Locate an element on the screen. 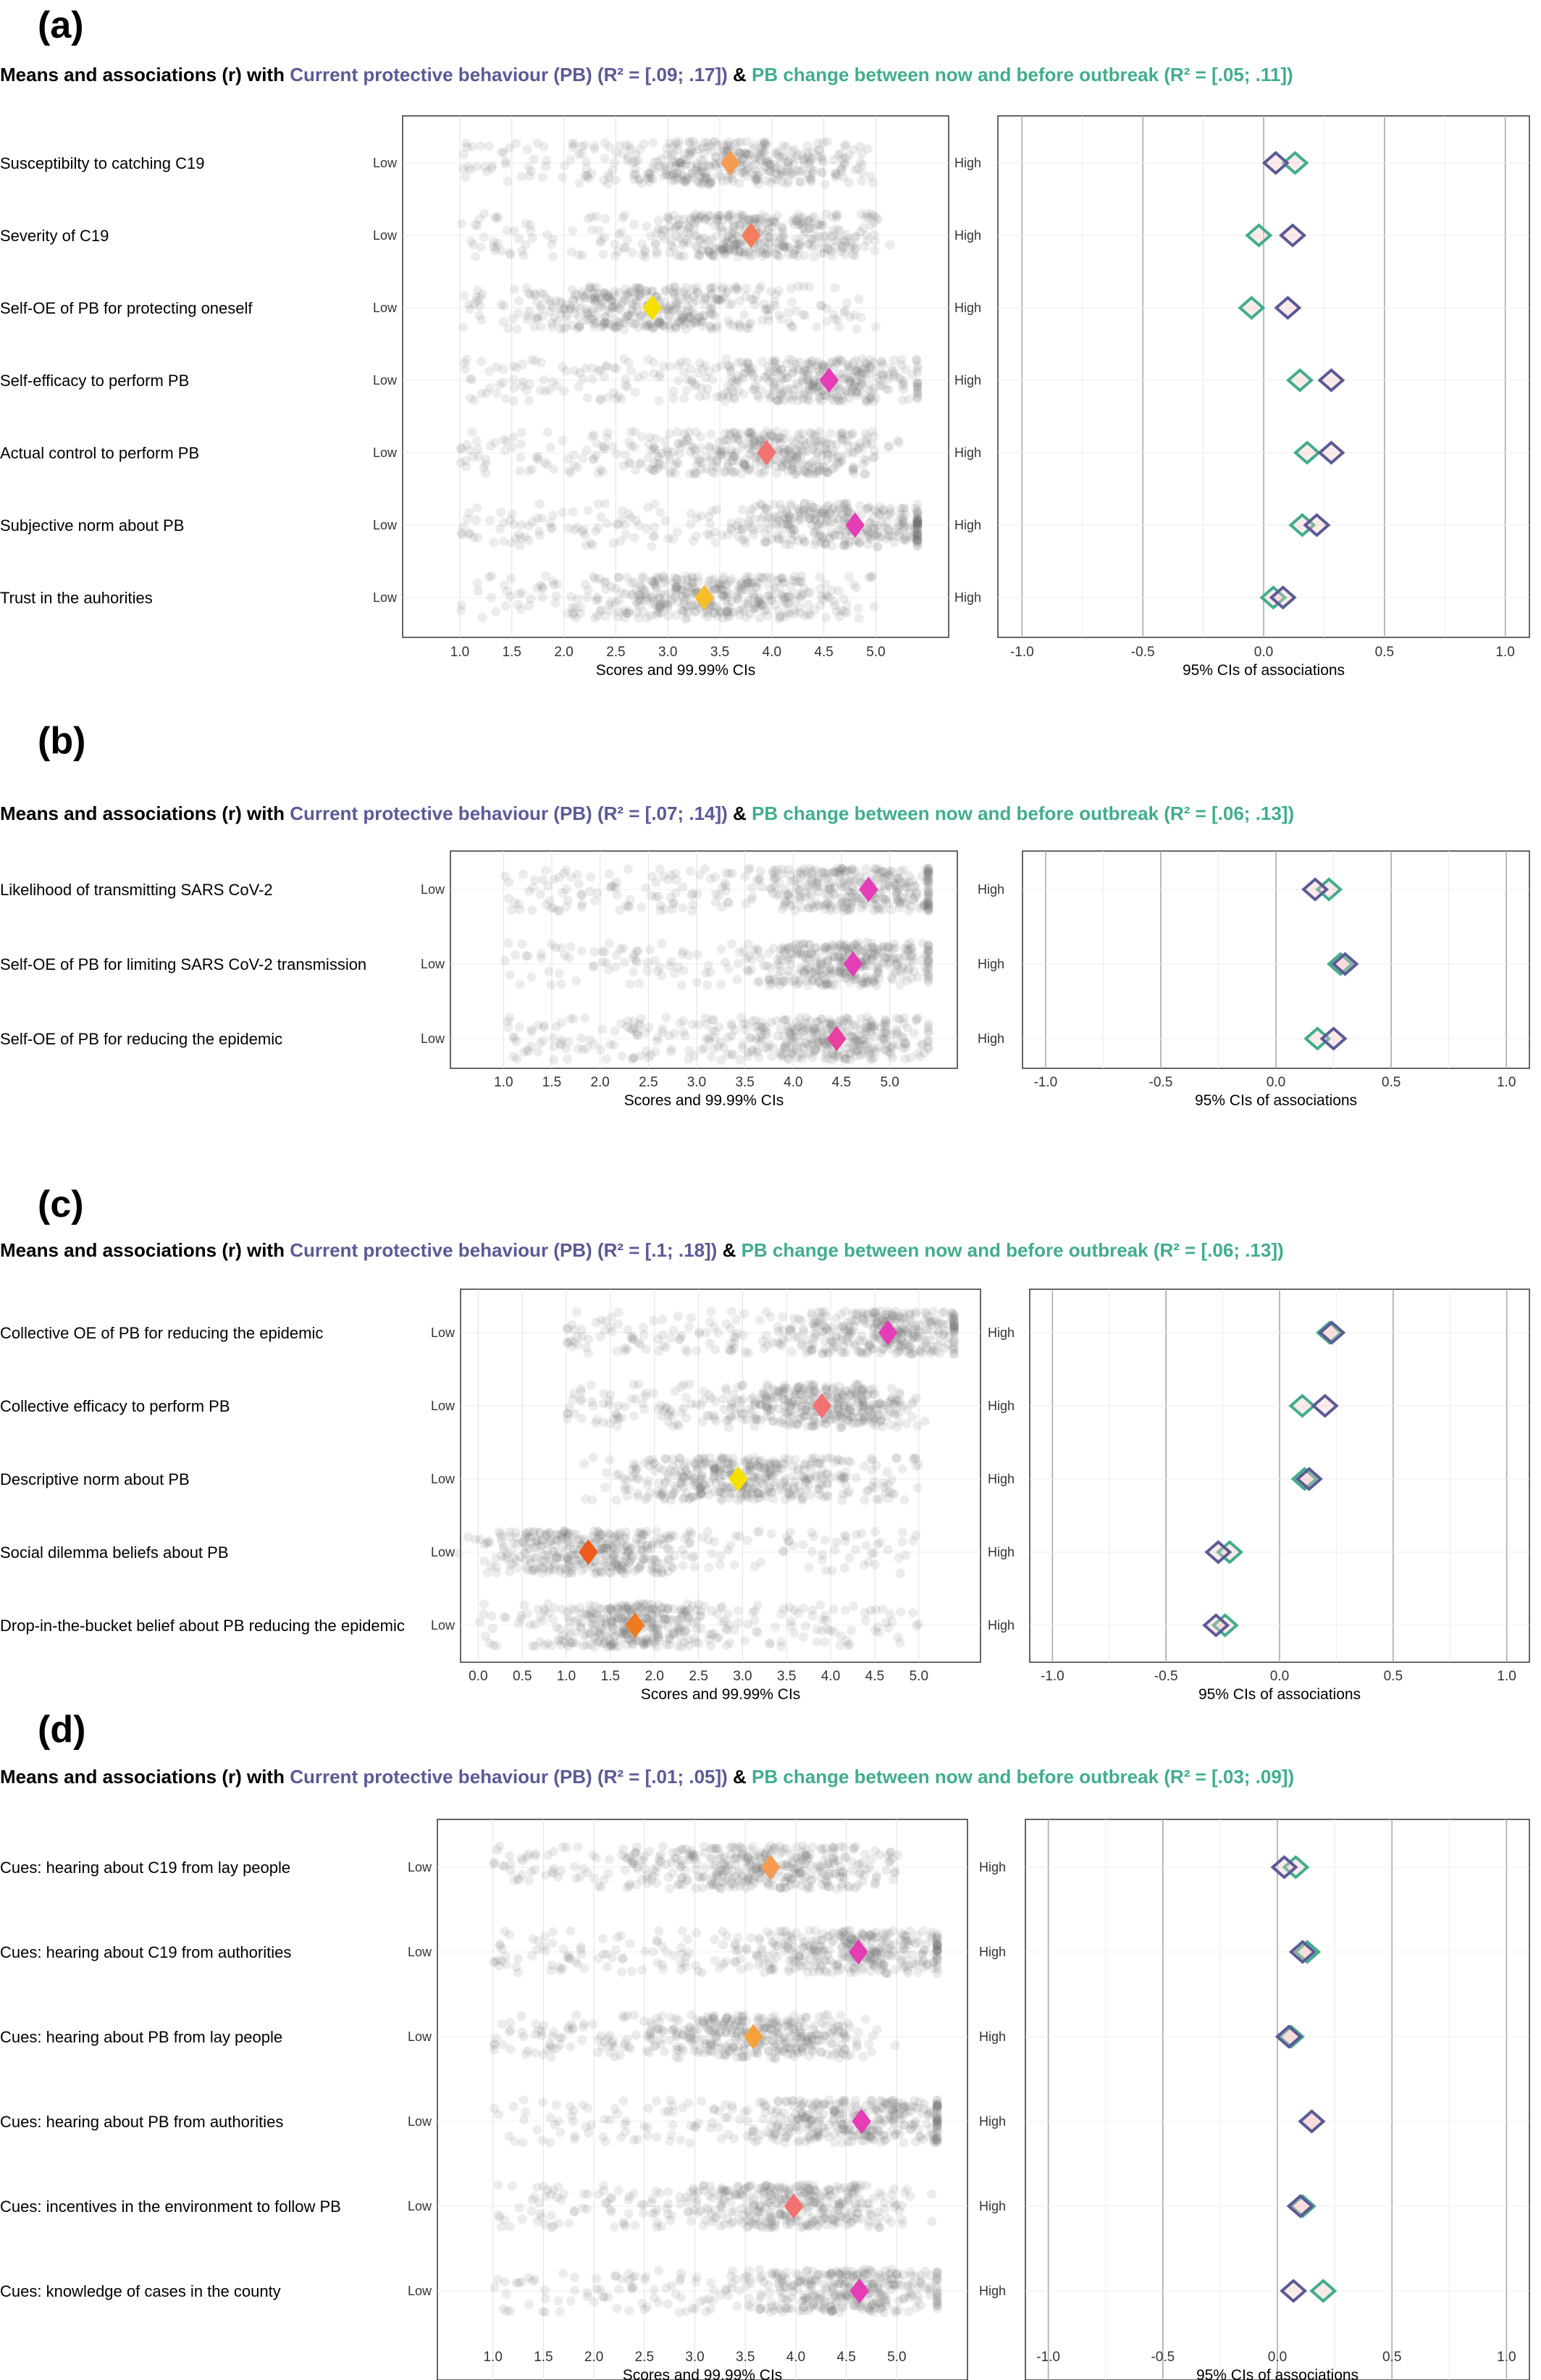  low-label: Low is located at coordinates (385, 163).